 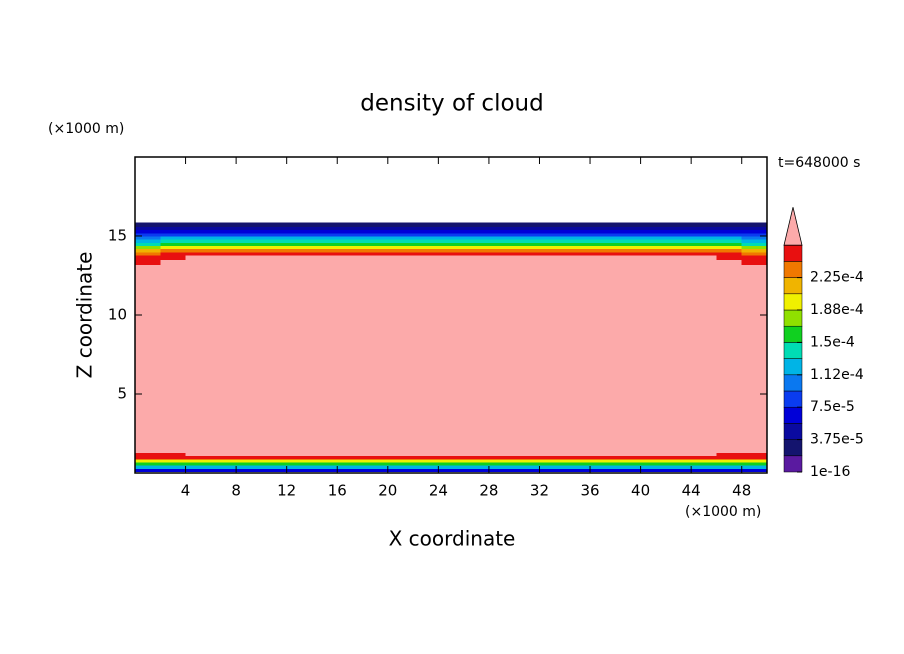 I want to click on y-axis-label: Z coordinate, so click(x=85, y=315).